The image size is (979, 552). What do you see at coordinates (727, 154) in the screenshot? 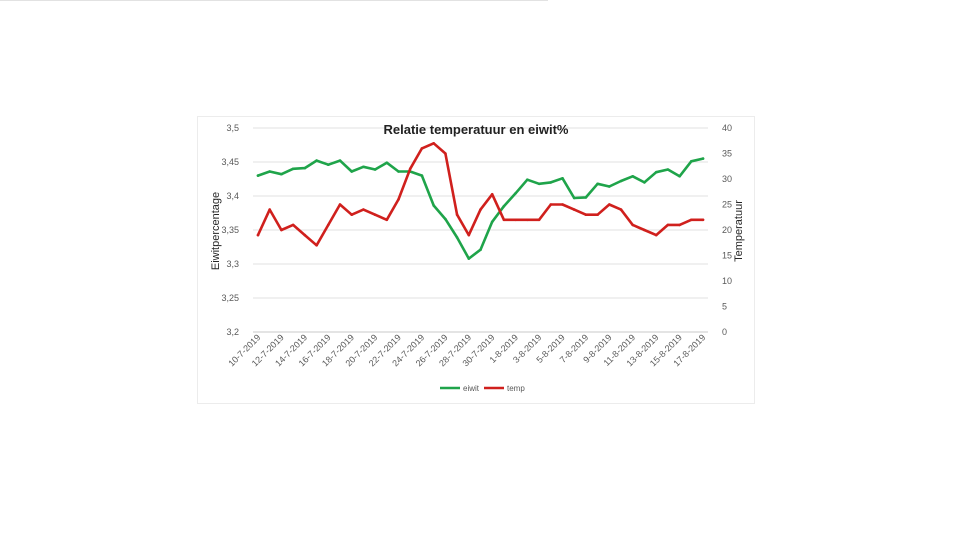
I see `right-tick-label: 35` at bounding box center [727, 154].